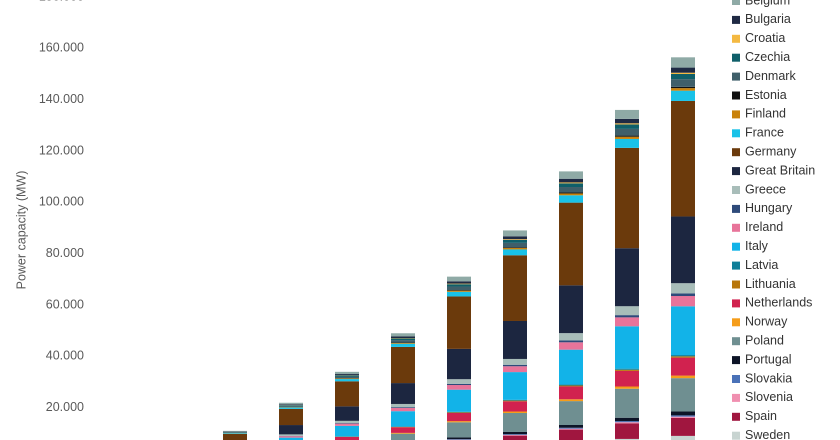 Image resolution: width=840 pixels, height=440 pixels. What do you see at coordinates (769, 397) in the screenshot?
I see `legend-label: Slovenia` at bounding box center [769, 397].